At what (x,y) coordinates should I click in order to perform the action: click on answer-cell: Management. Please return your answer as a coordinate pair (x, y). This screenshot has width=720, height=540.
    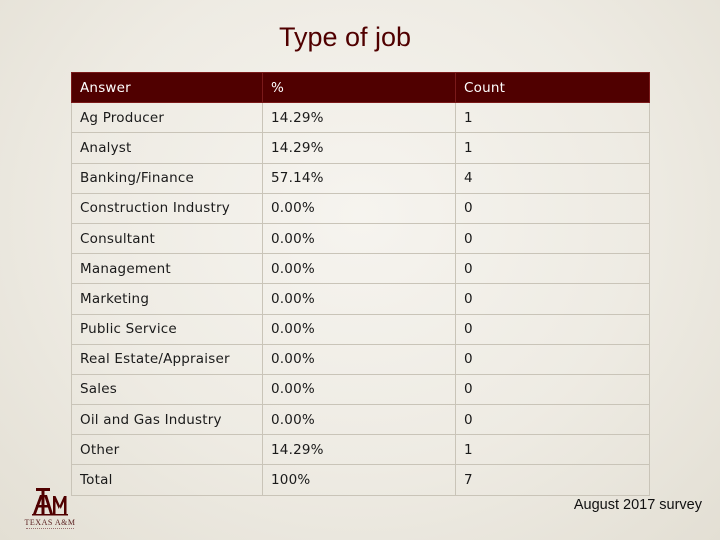
    Looking at the image, I should click on (167, 269).